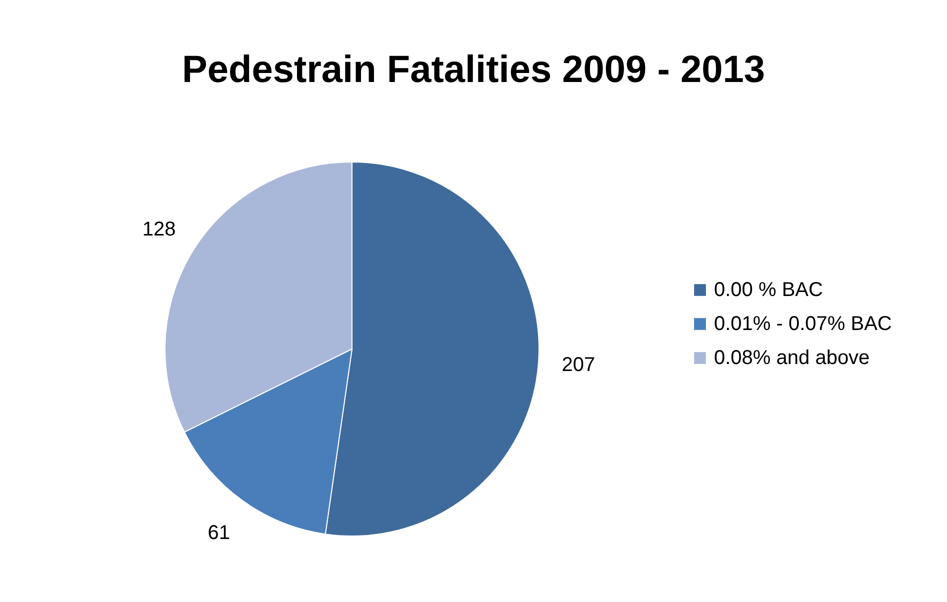 The image size is (947, 602). What do you see at coordinates (473, 70) in the screenshot?
I see `chart-title: Pedestrain Fatalities 2009 - 2013` at bounding box center [473, 70].